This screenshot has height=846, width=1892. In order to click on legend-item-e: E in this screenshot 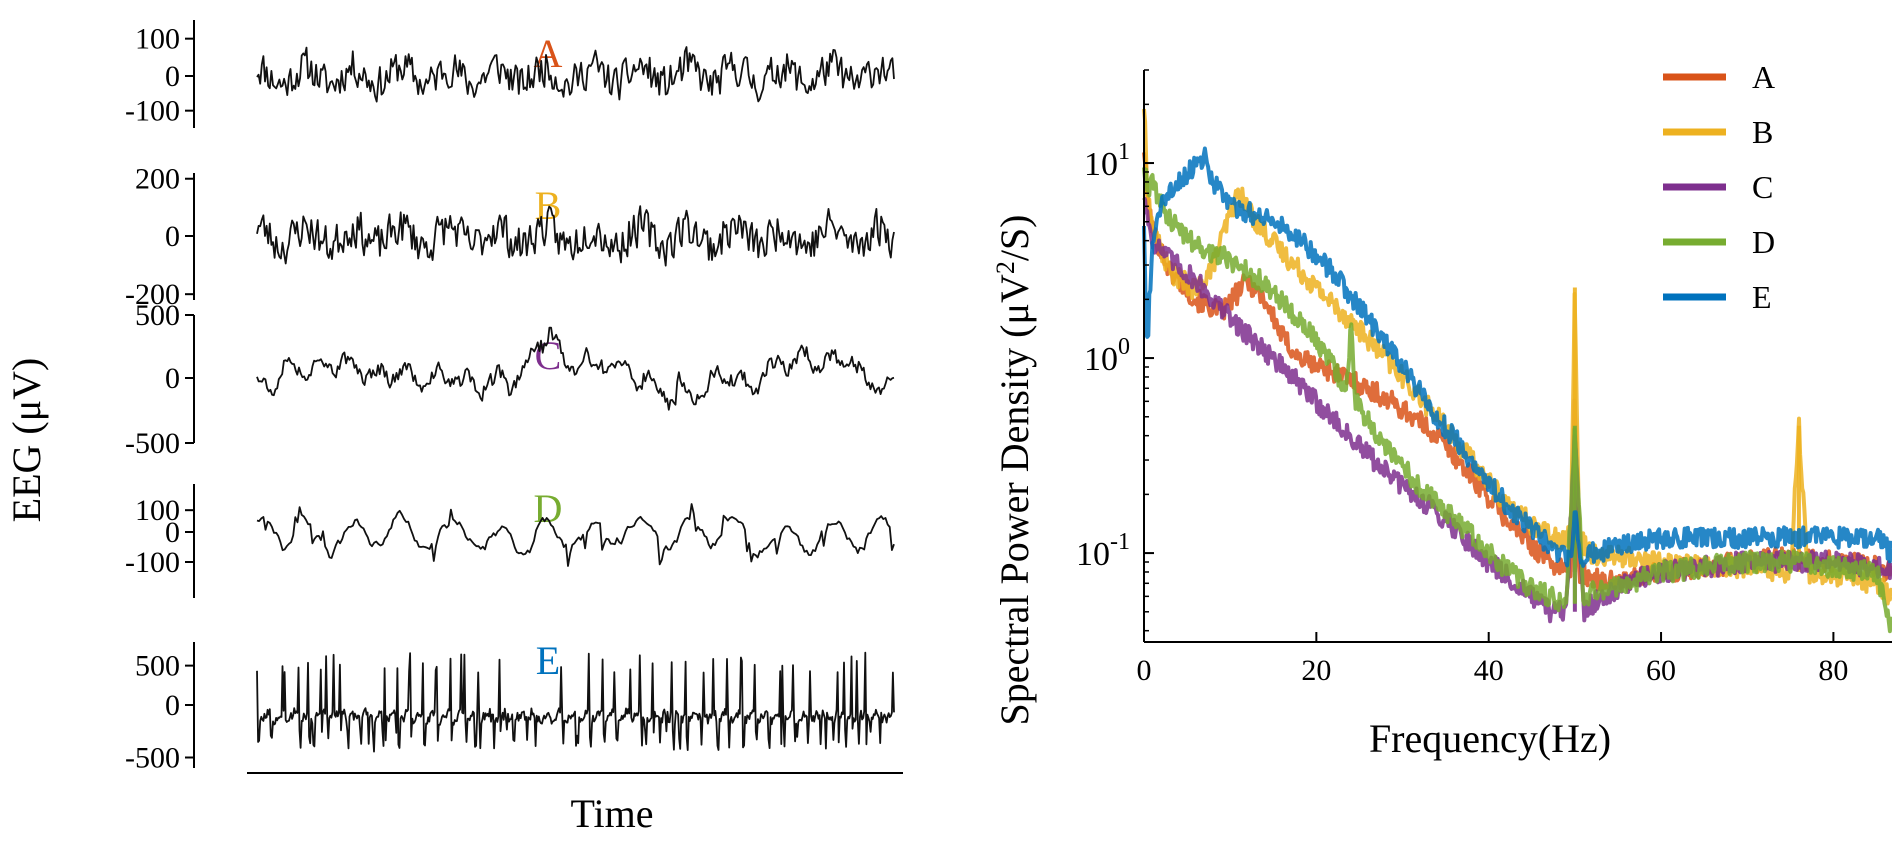, I will do `click(1717, 297)`.